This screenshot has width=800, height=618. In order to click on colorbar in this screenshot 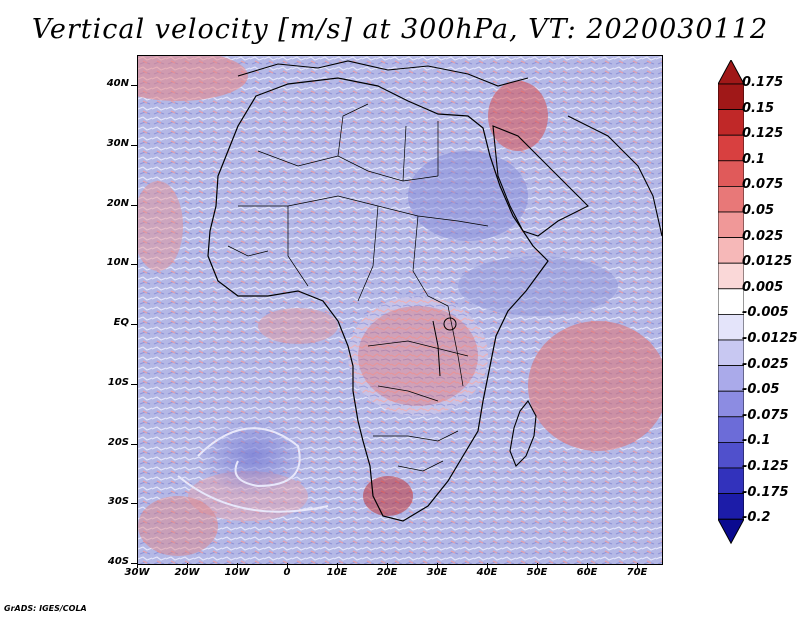, I will do `click(731, 302)`.